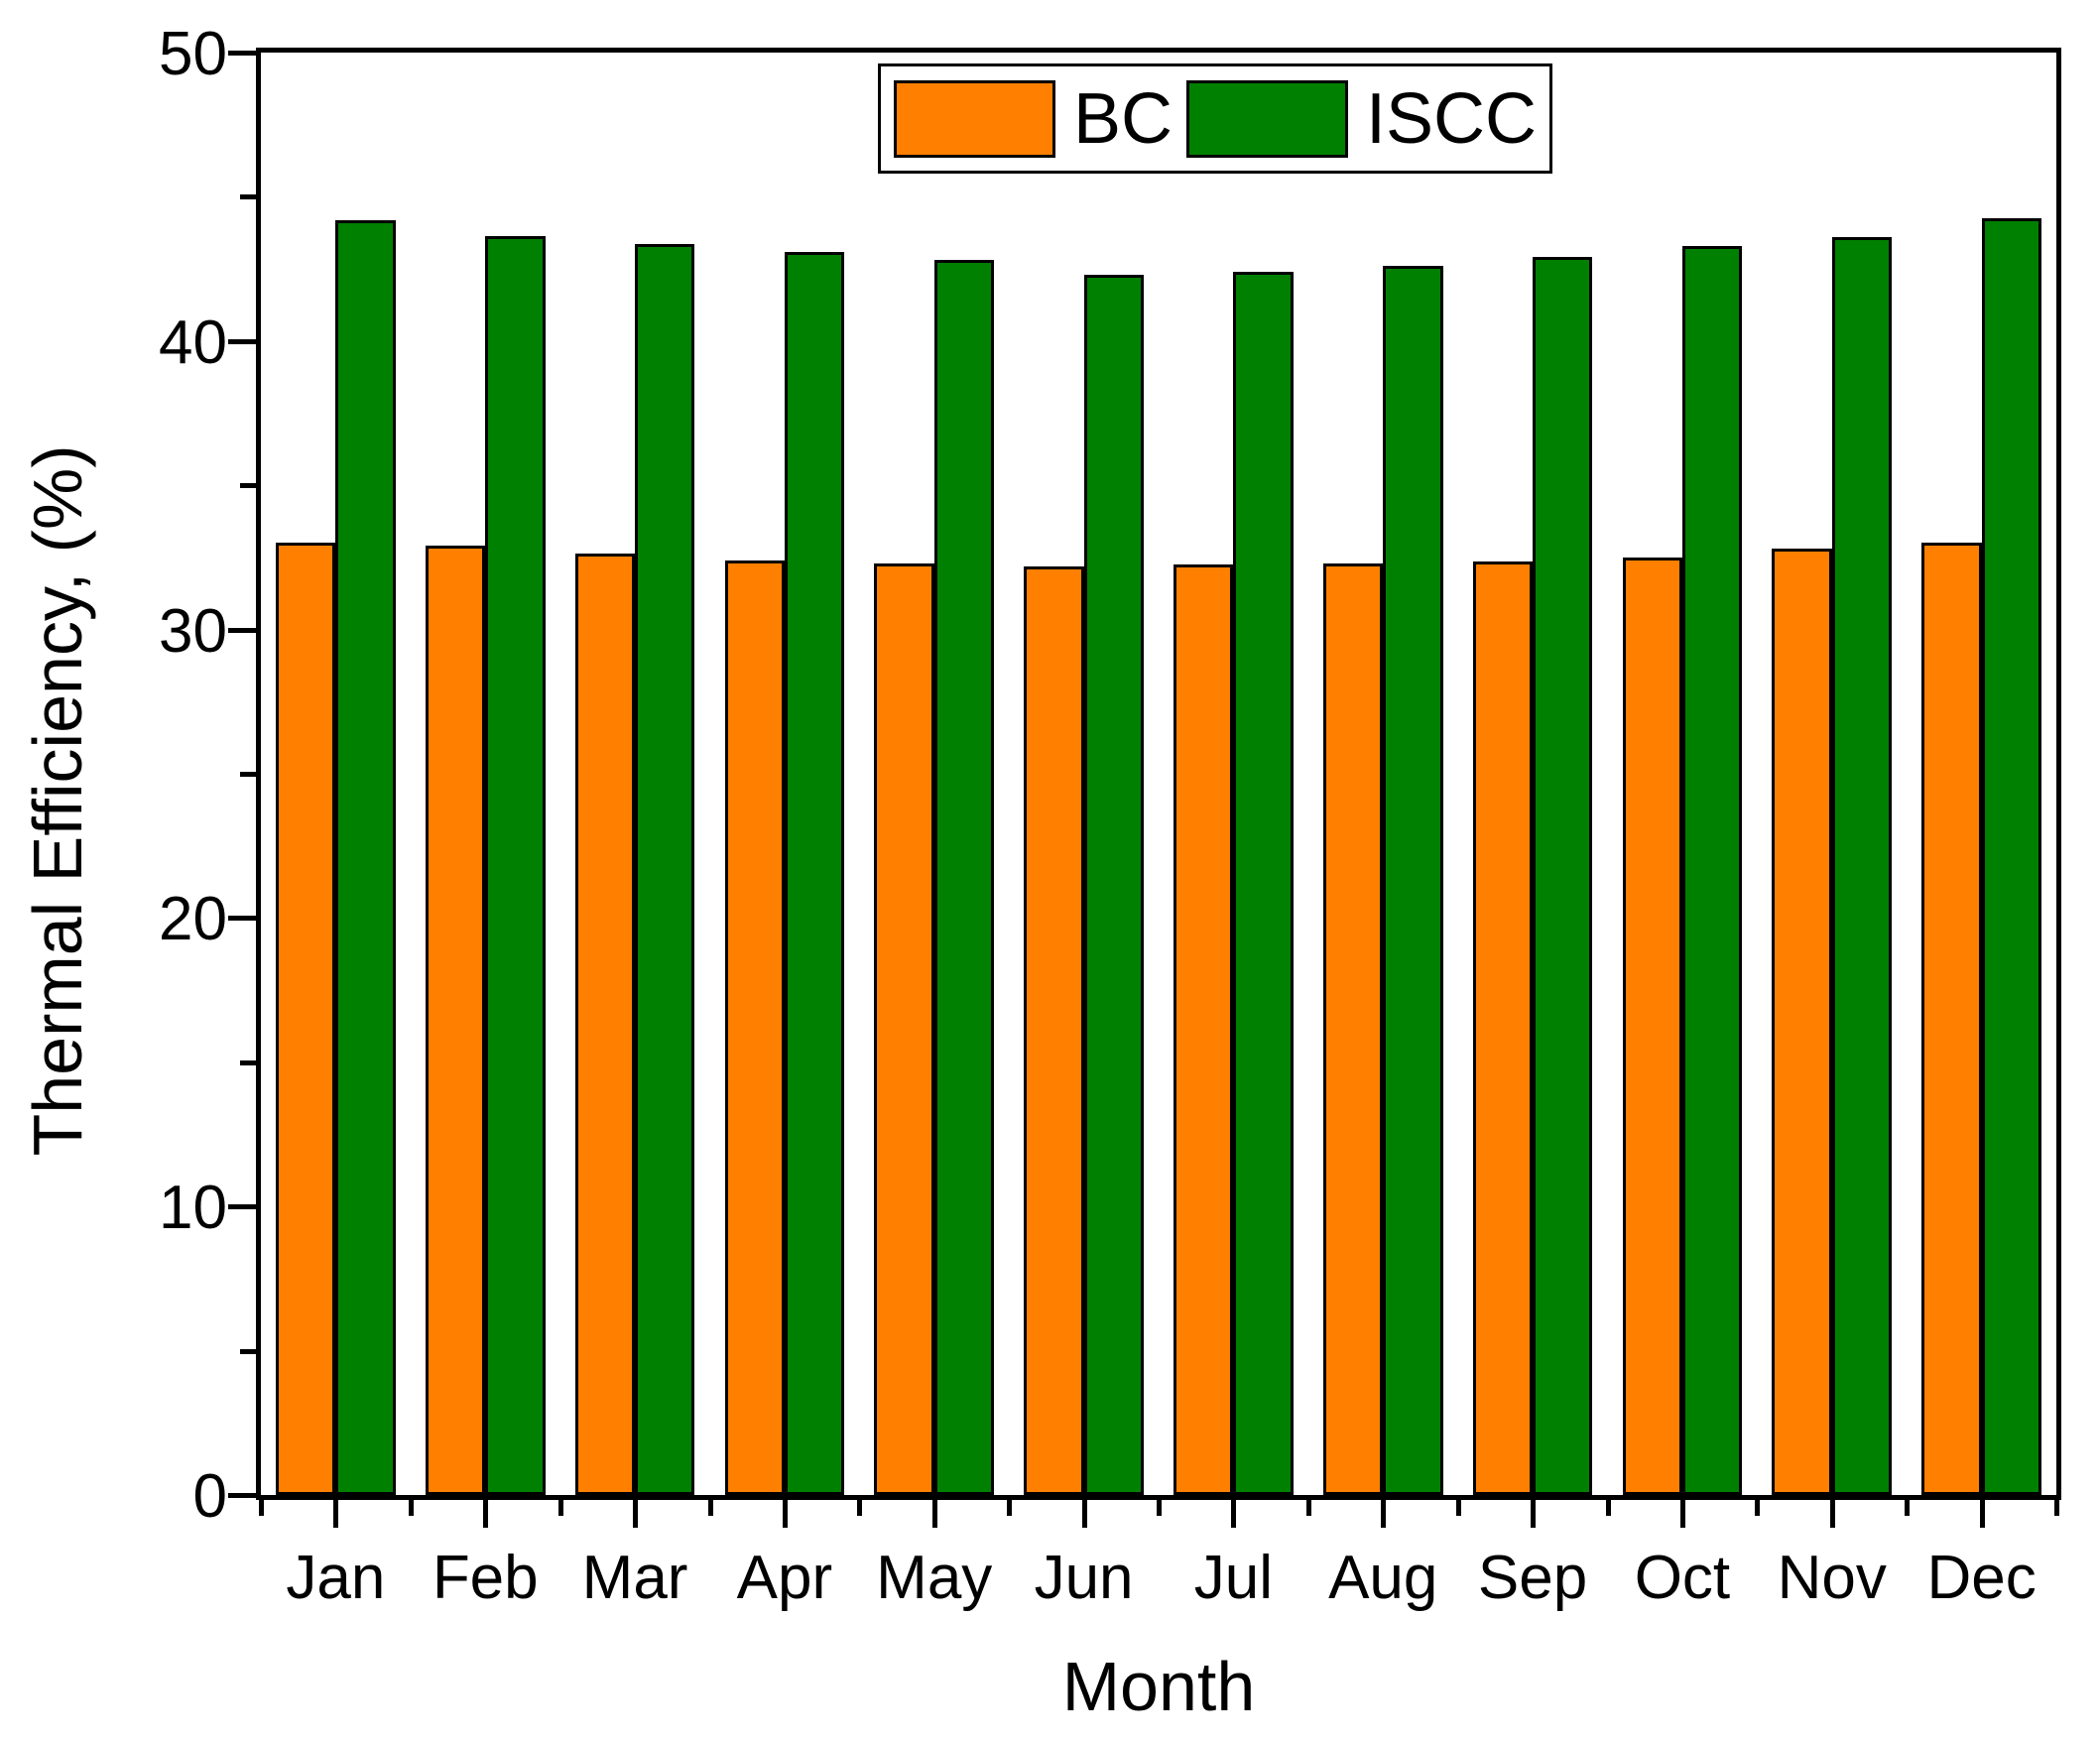 Image resolution: width=2100 pixels, height=1743 pixels. What do you see at coordinates (1832, 1578) in the screenshot?
I see `x-tick-label-nov: Nov` at bounding box center [1832, 1578].